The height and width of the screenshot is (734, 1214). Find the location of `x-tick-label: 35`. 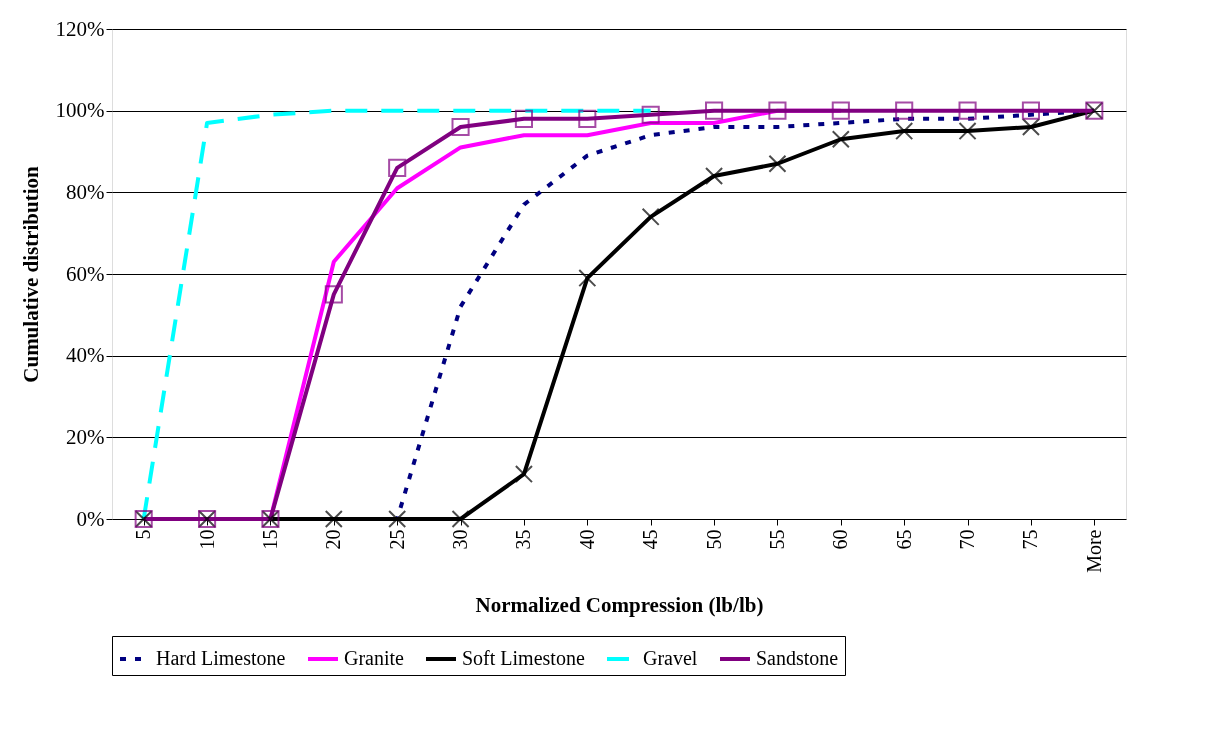

x-tick-label: 35 is located at coordinates (523, 539).